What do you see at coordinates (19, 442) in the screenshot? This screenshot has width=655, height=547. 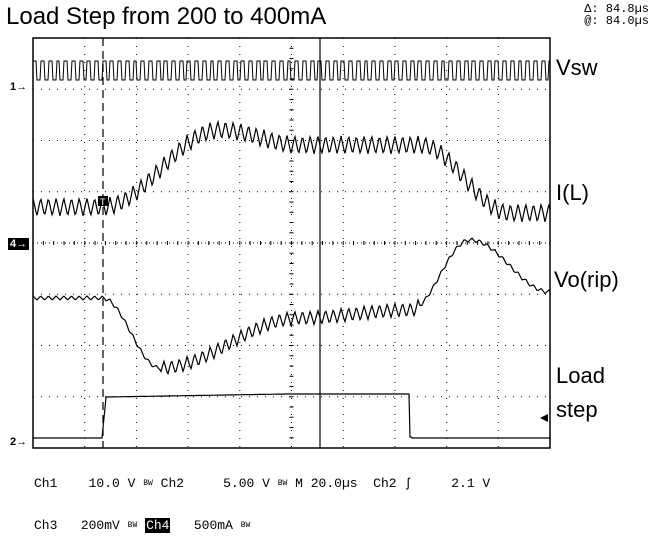 I see `ch2-ground-marker: 2→` at bounding box center [19, 442].